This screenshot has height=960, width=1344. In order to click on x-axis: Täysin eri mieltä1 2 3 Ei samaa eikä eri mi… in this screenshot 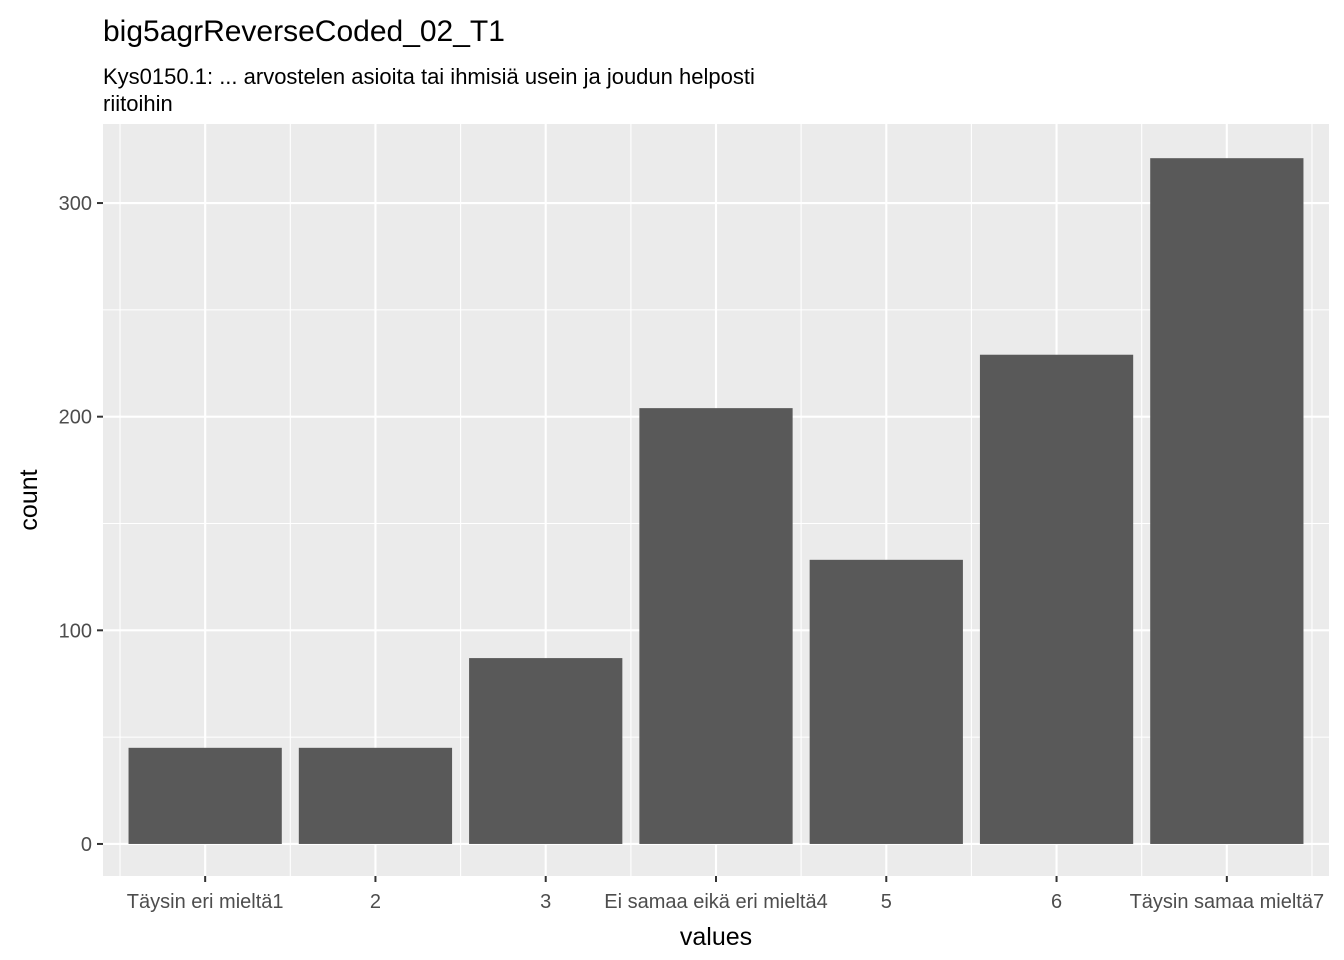, I will do `click(725, 894)`.